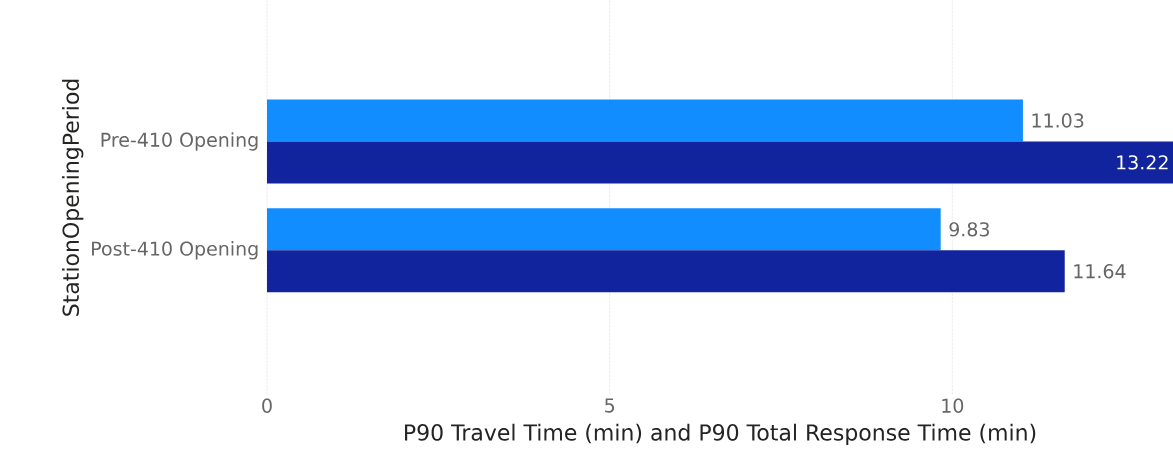  What do you see at coordinates (969, 229) in the screenshot?
I see `data-label: 9.83` at bounding box center [969, 229].